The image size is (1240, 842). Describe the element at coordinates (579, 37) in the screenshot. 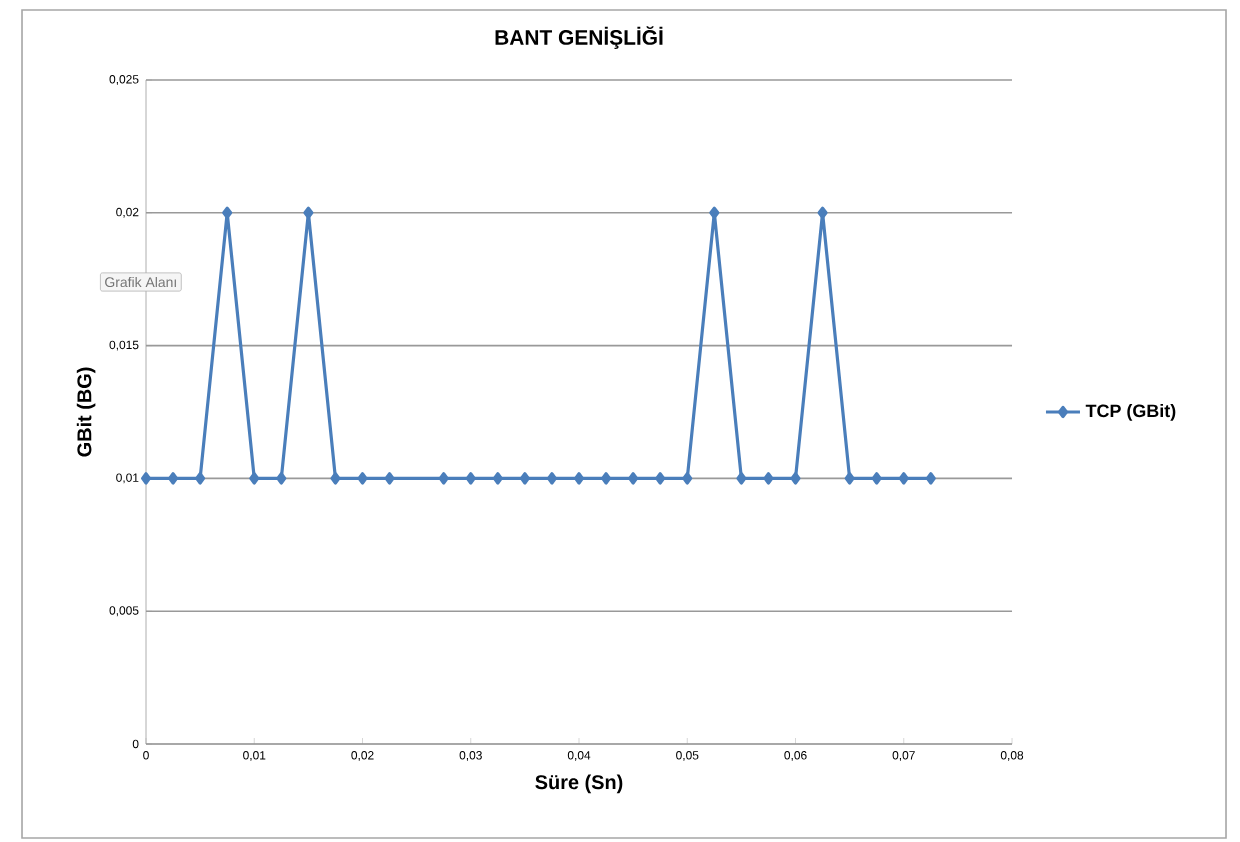

I see `chart-title: BANT GENİŞLİĞİ` at that location.